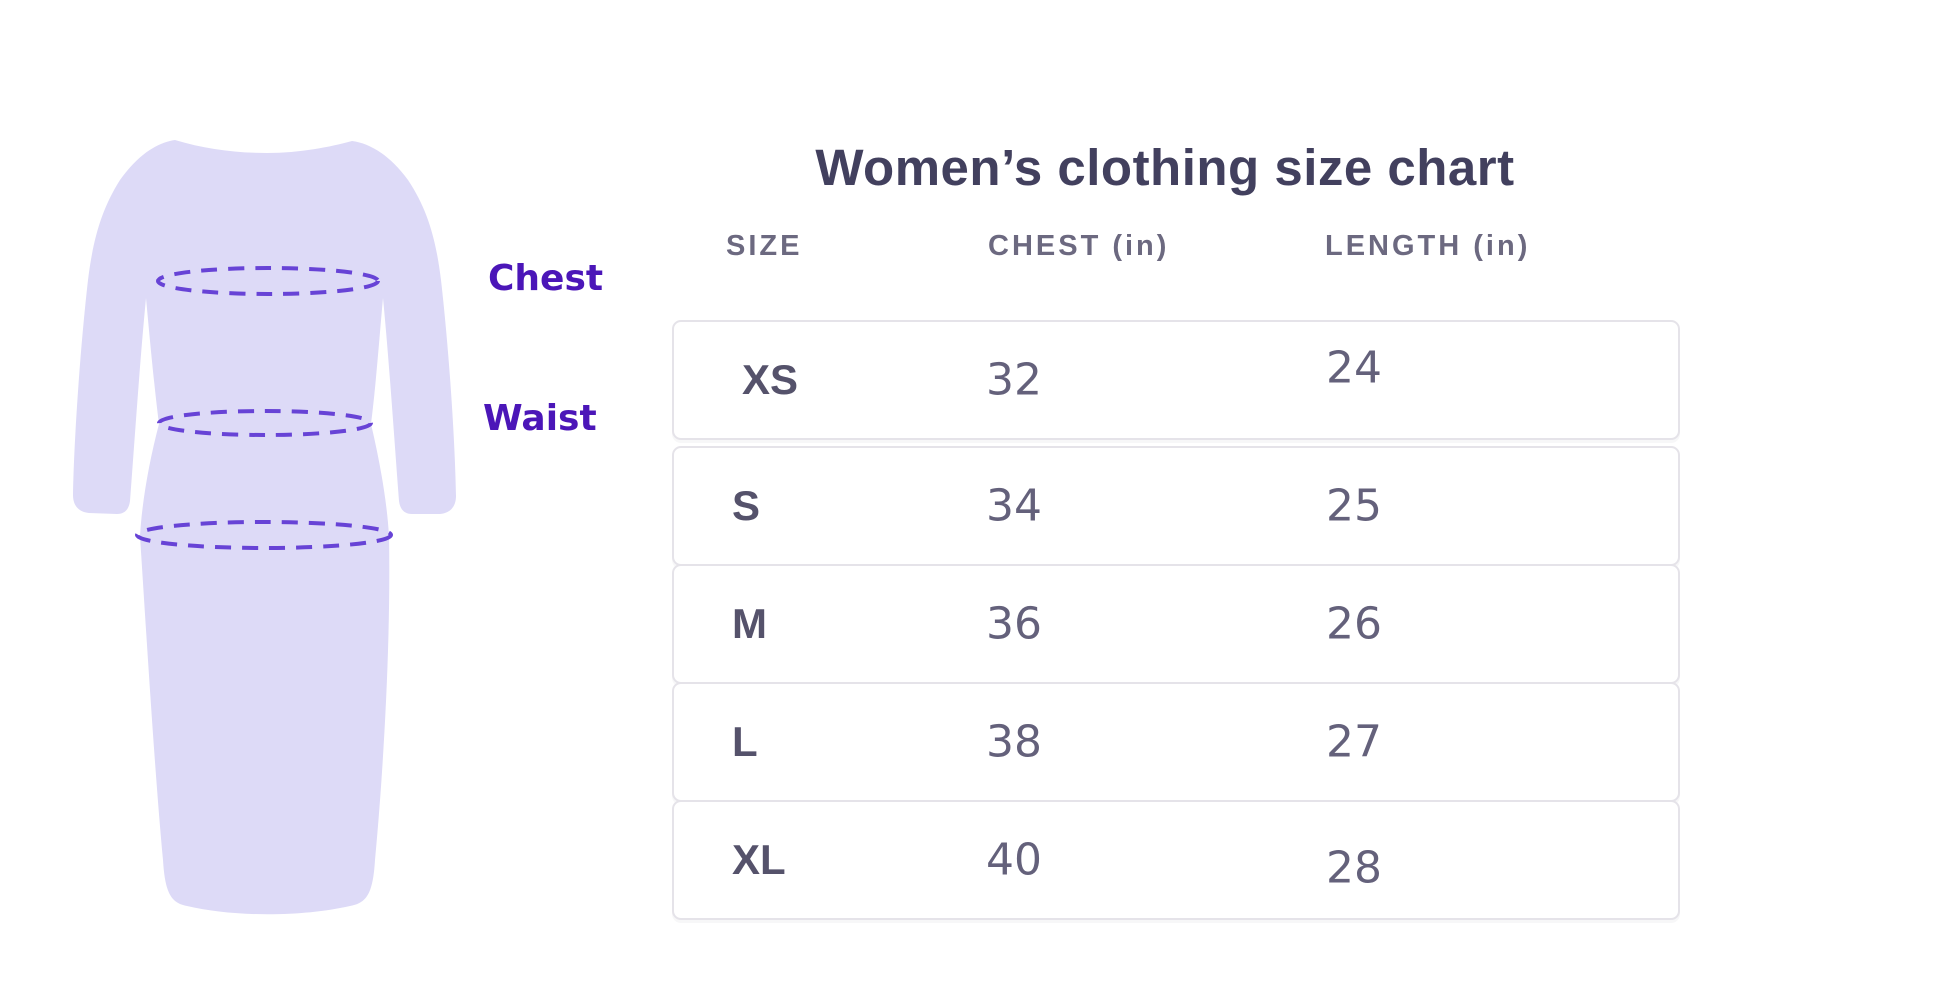 The width and height of the screenshot is (1946, 984). Describe the element at coordinates (746, 505) in the screenshot. I see `size-value: S` at that location.